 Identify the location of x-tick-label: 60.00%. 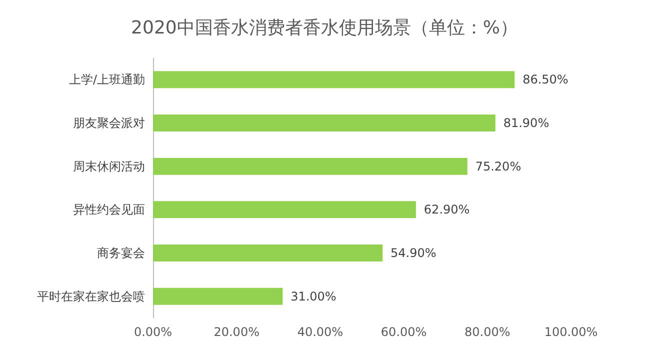
(403, 332).